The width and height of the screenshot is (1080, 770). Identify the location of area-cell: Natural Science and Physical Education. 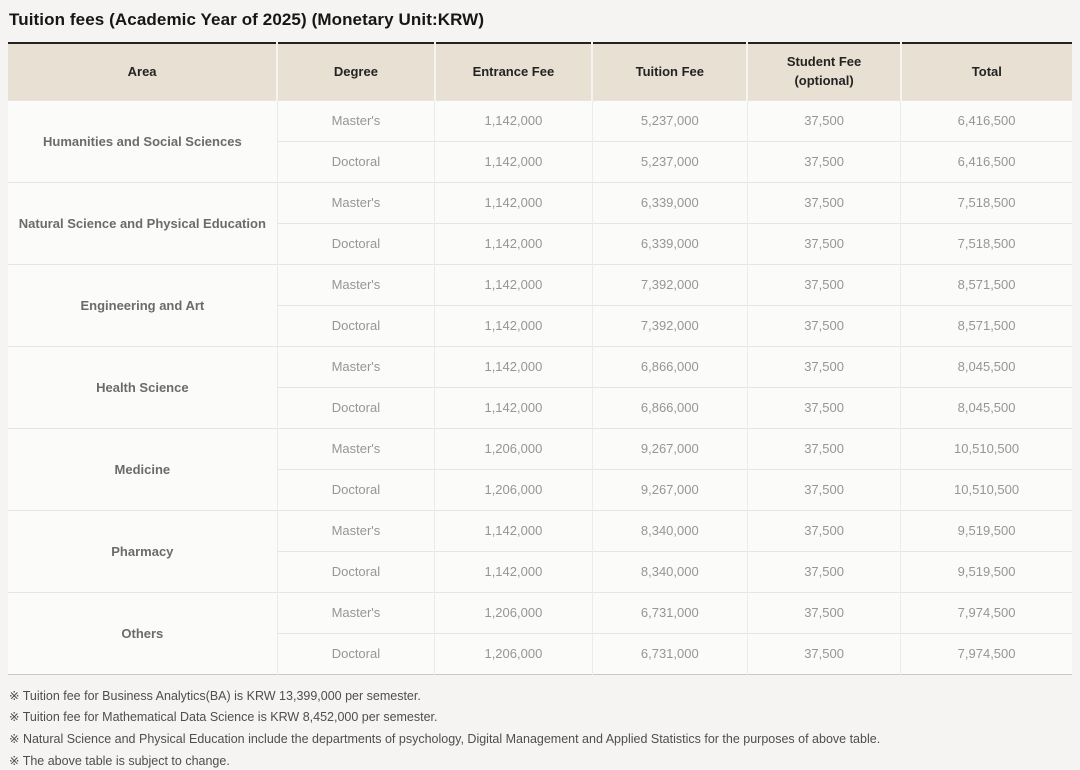
(142, 223).